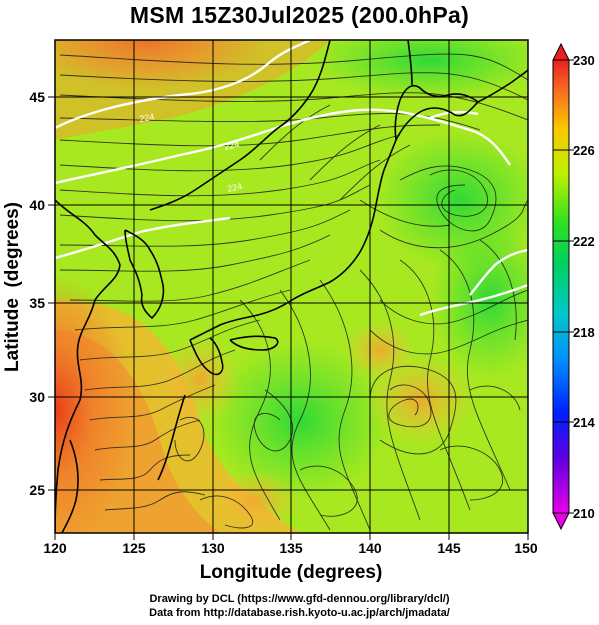 The height and width of the screenshot is (625, 599). I want to click on colorbar: 210 214 218 222 226 230, so click(573, 286).